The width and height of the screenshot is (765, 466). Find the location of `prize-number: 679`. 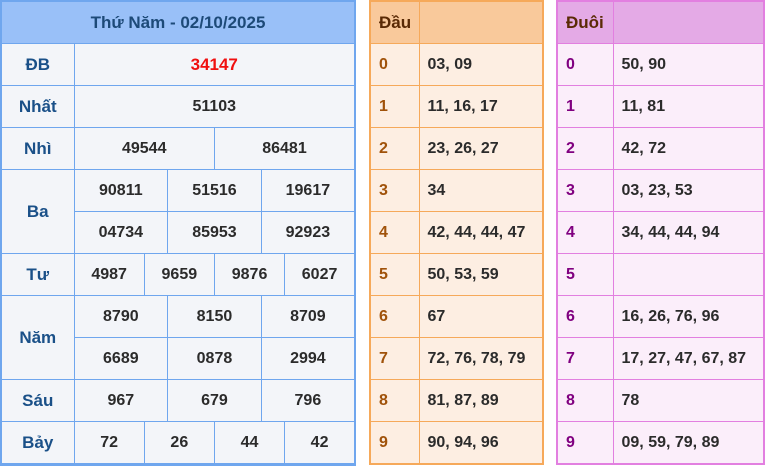

prize-number: 679 is located at coordinates (214, 400).